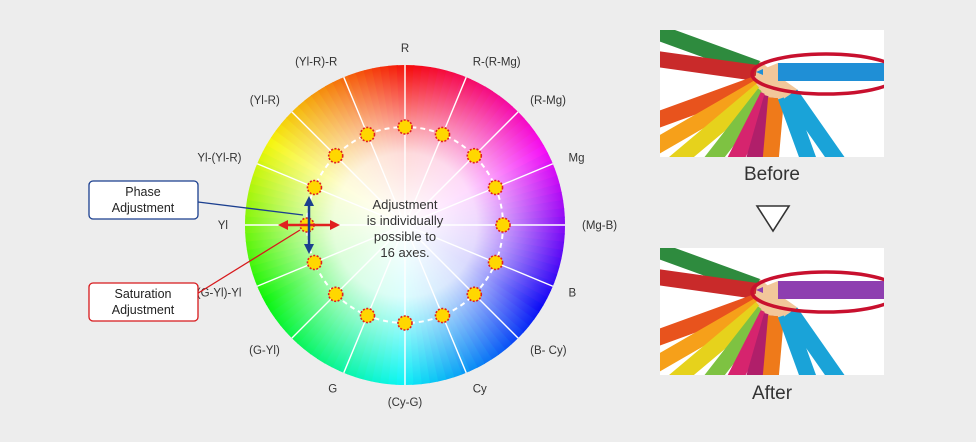 This screenshot has width=976, height=442. Describe the element at coordinates (143, 208) in the screenshot. I see `phase-label-line-2: Adjustment` at that location.